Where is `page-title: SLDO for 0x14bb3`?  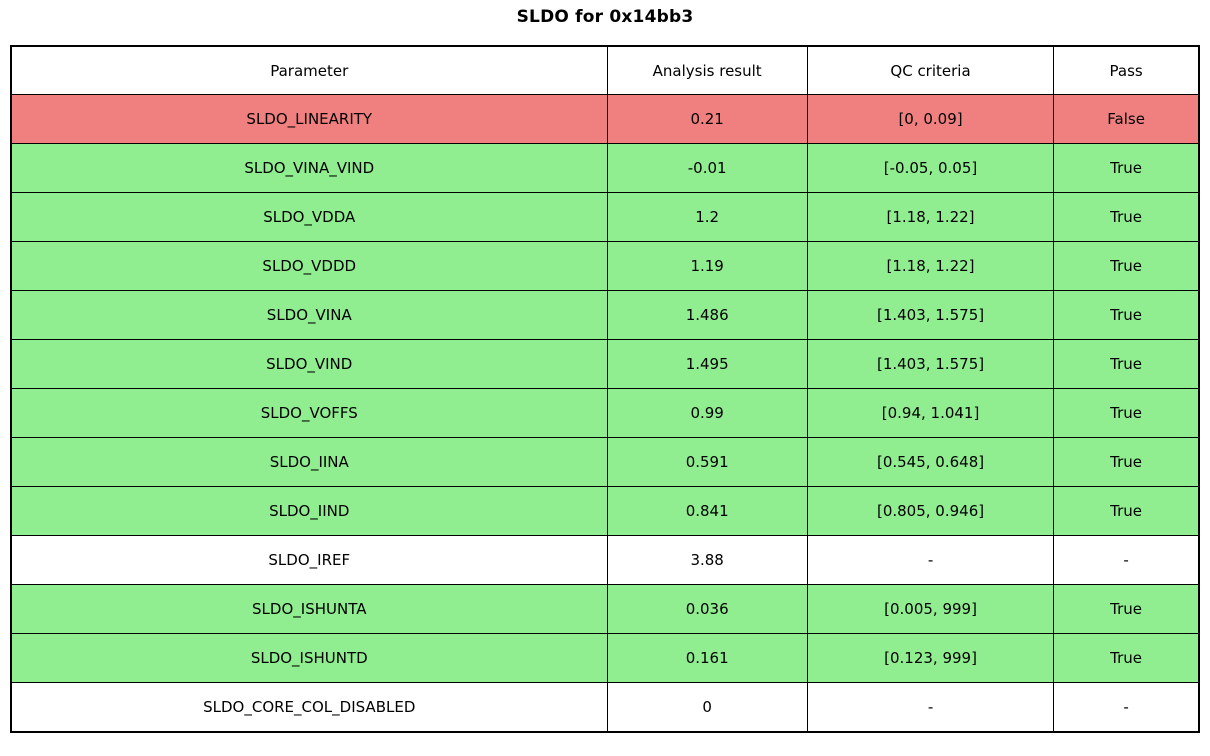
page-title: SLDO for 0x14bb3 is located at coordinates (605, 17).